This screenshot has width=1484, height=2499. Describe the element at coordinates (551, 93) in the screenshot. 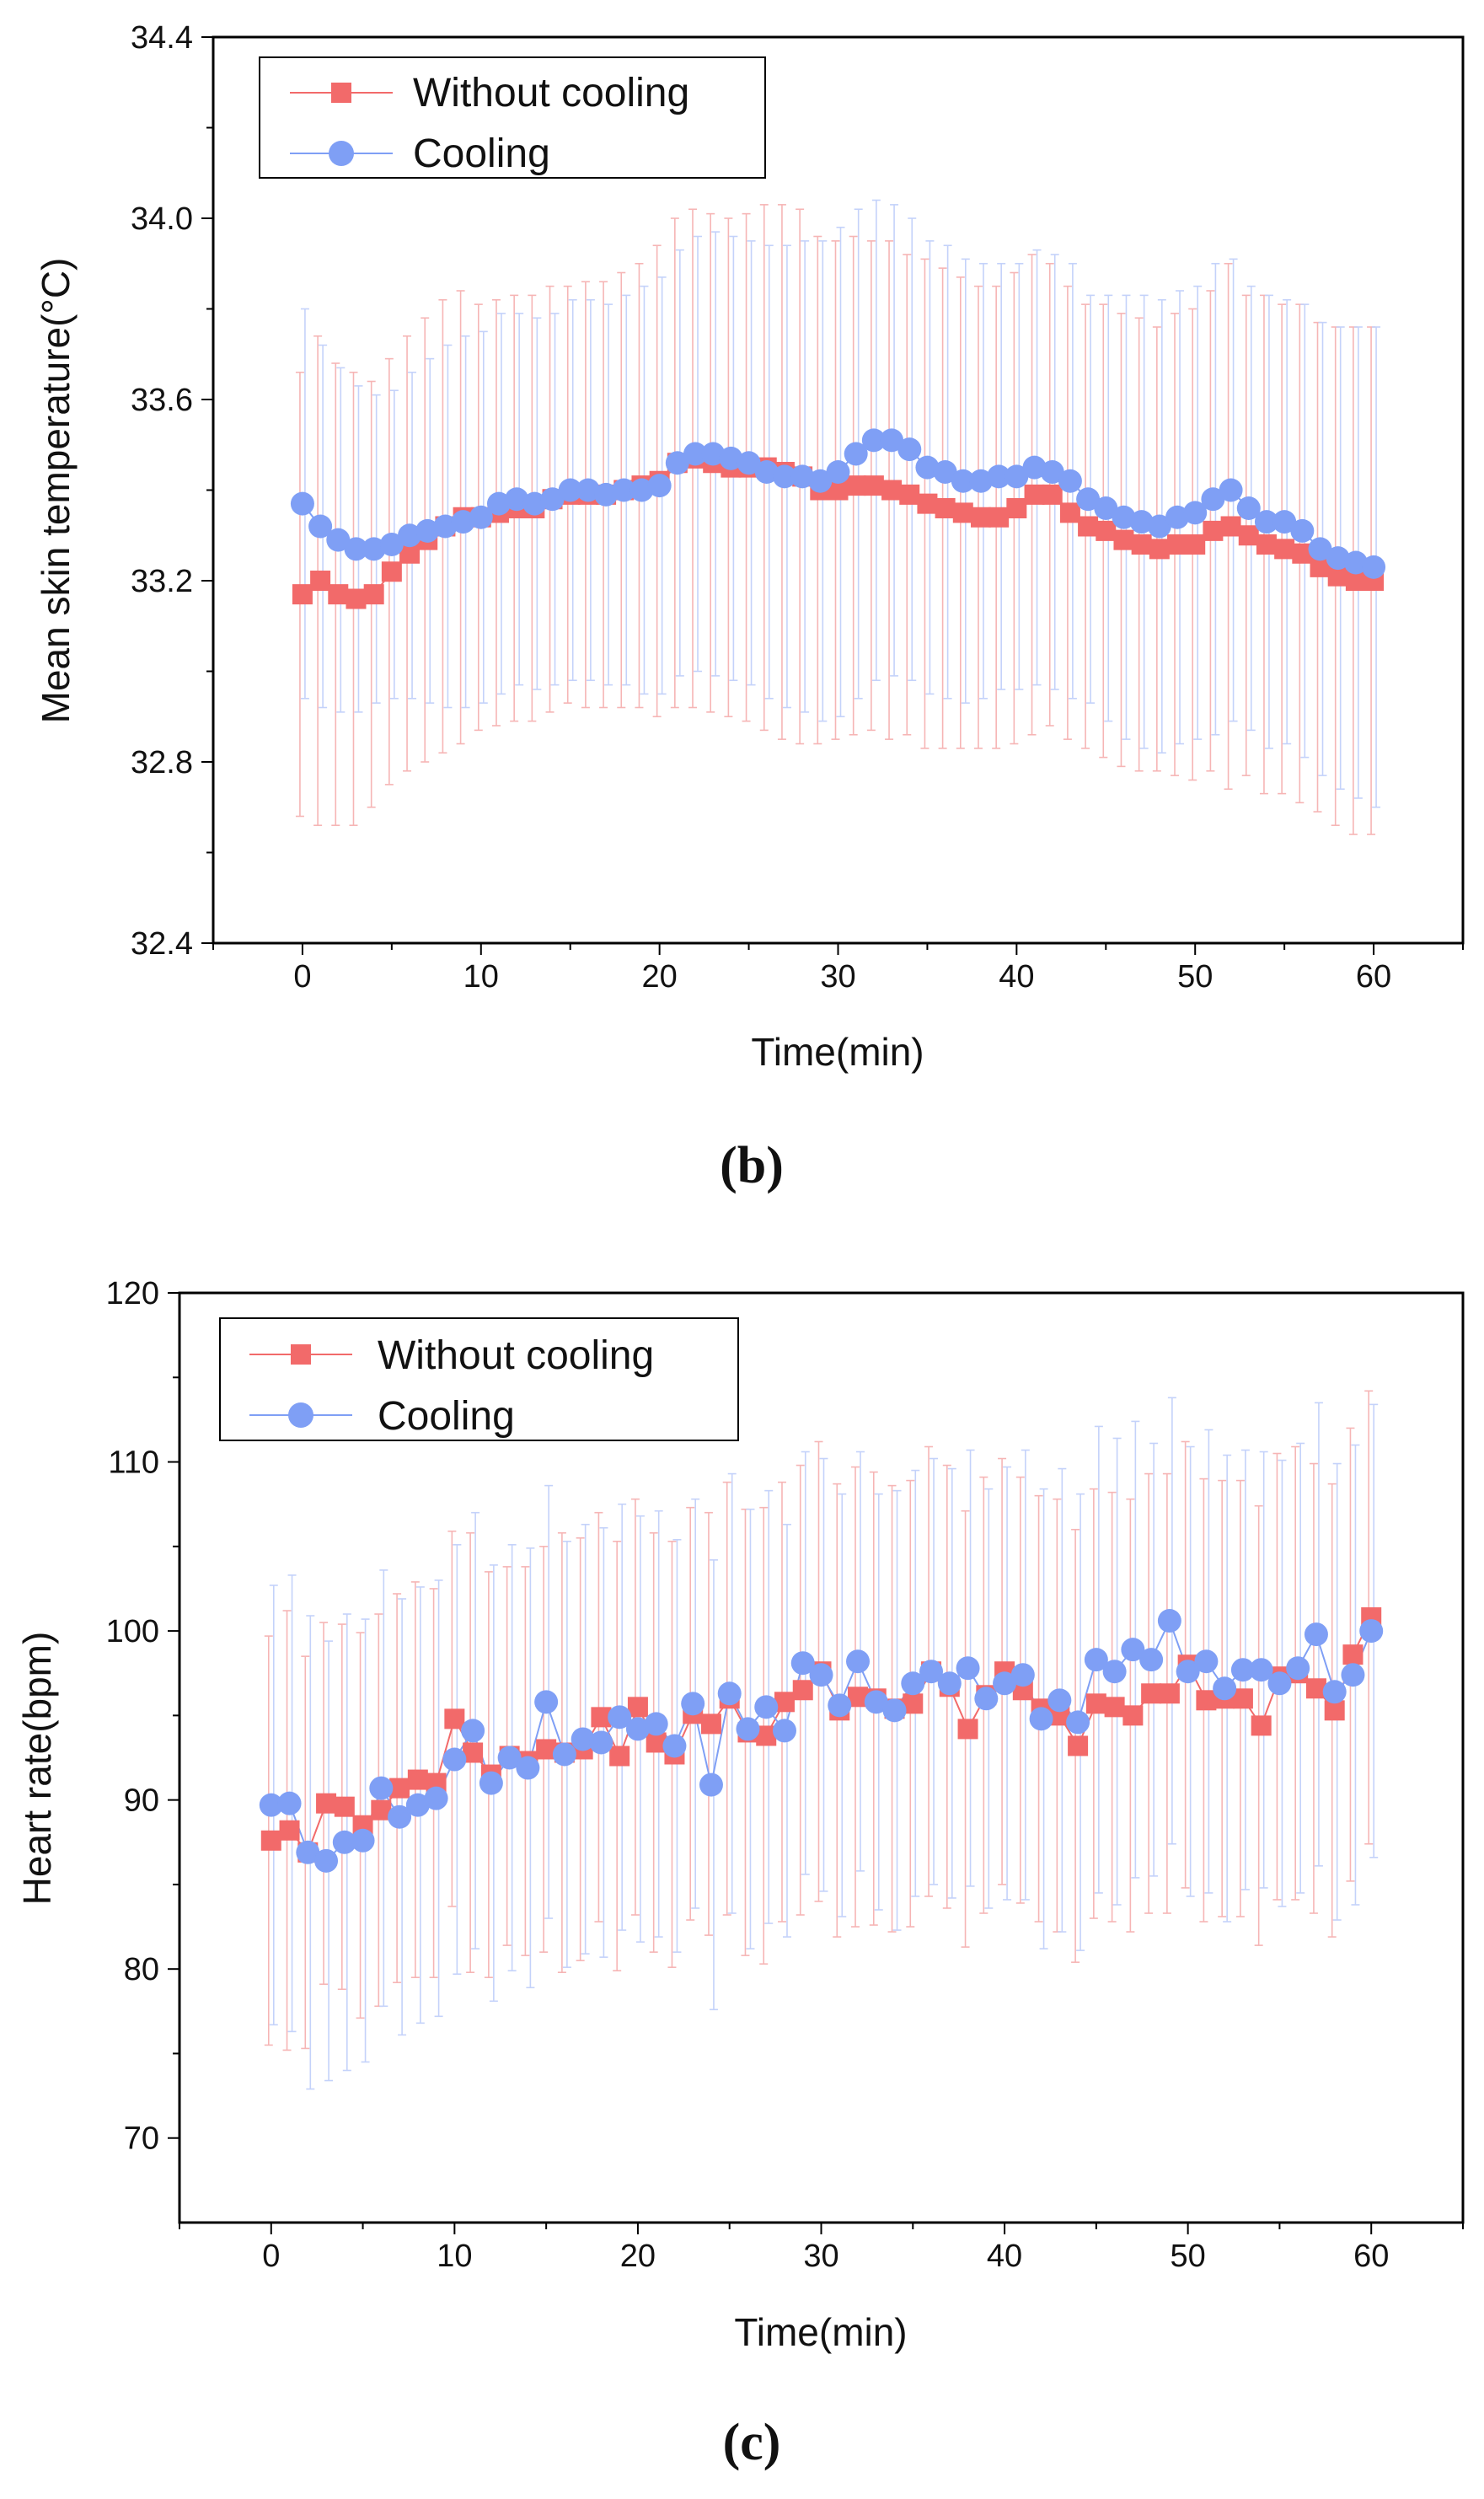

I see `legend-label-without-cooling: Without cooling` at that location.